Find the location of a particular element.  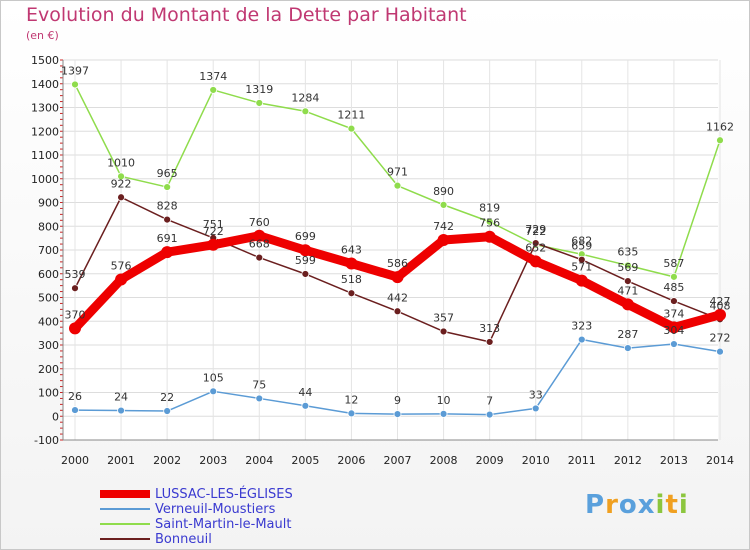

y-tick-label: 800 is located at coordinates (48, 226).